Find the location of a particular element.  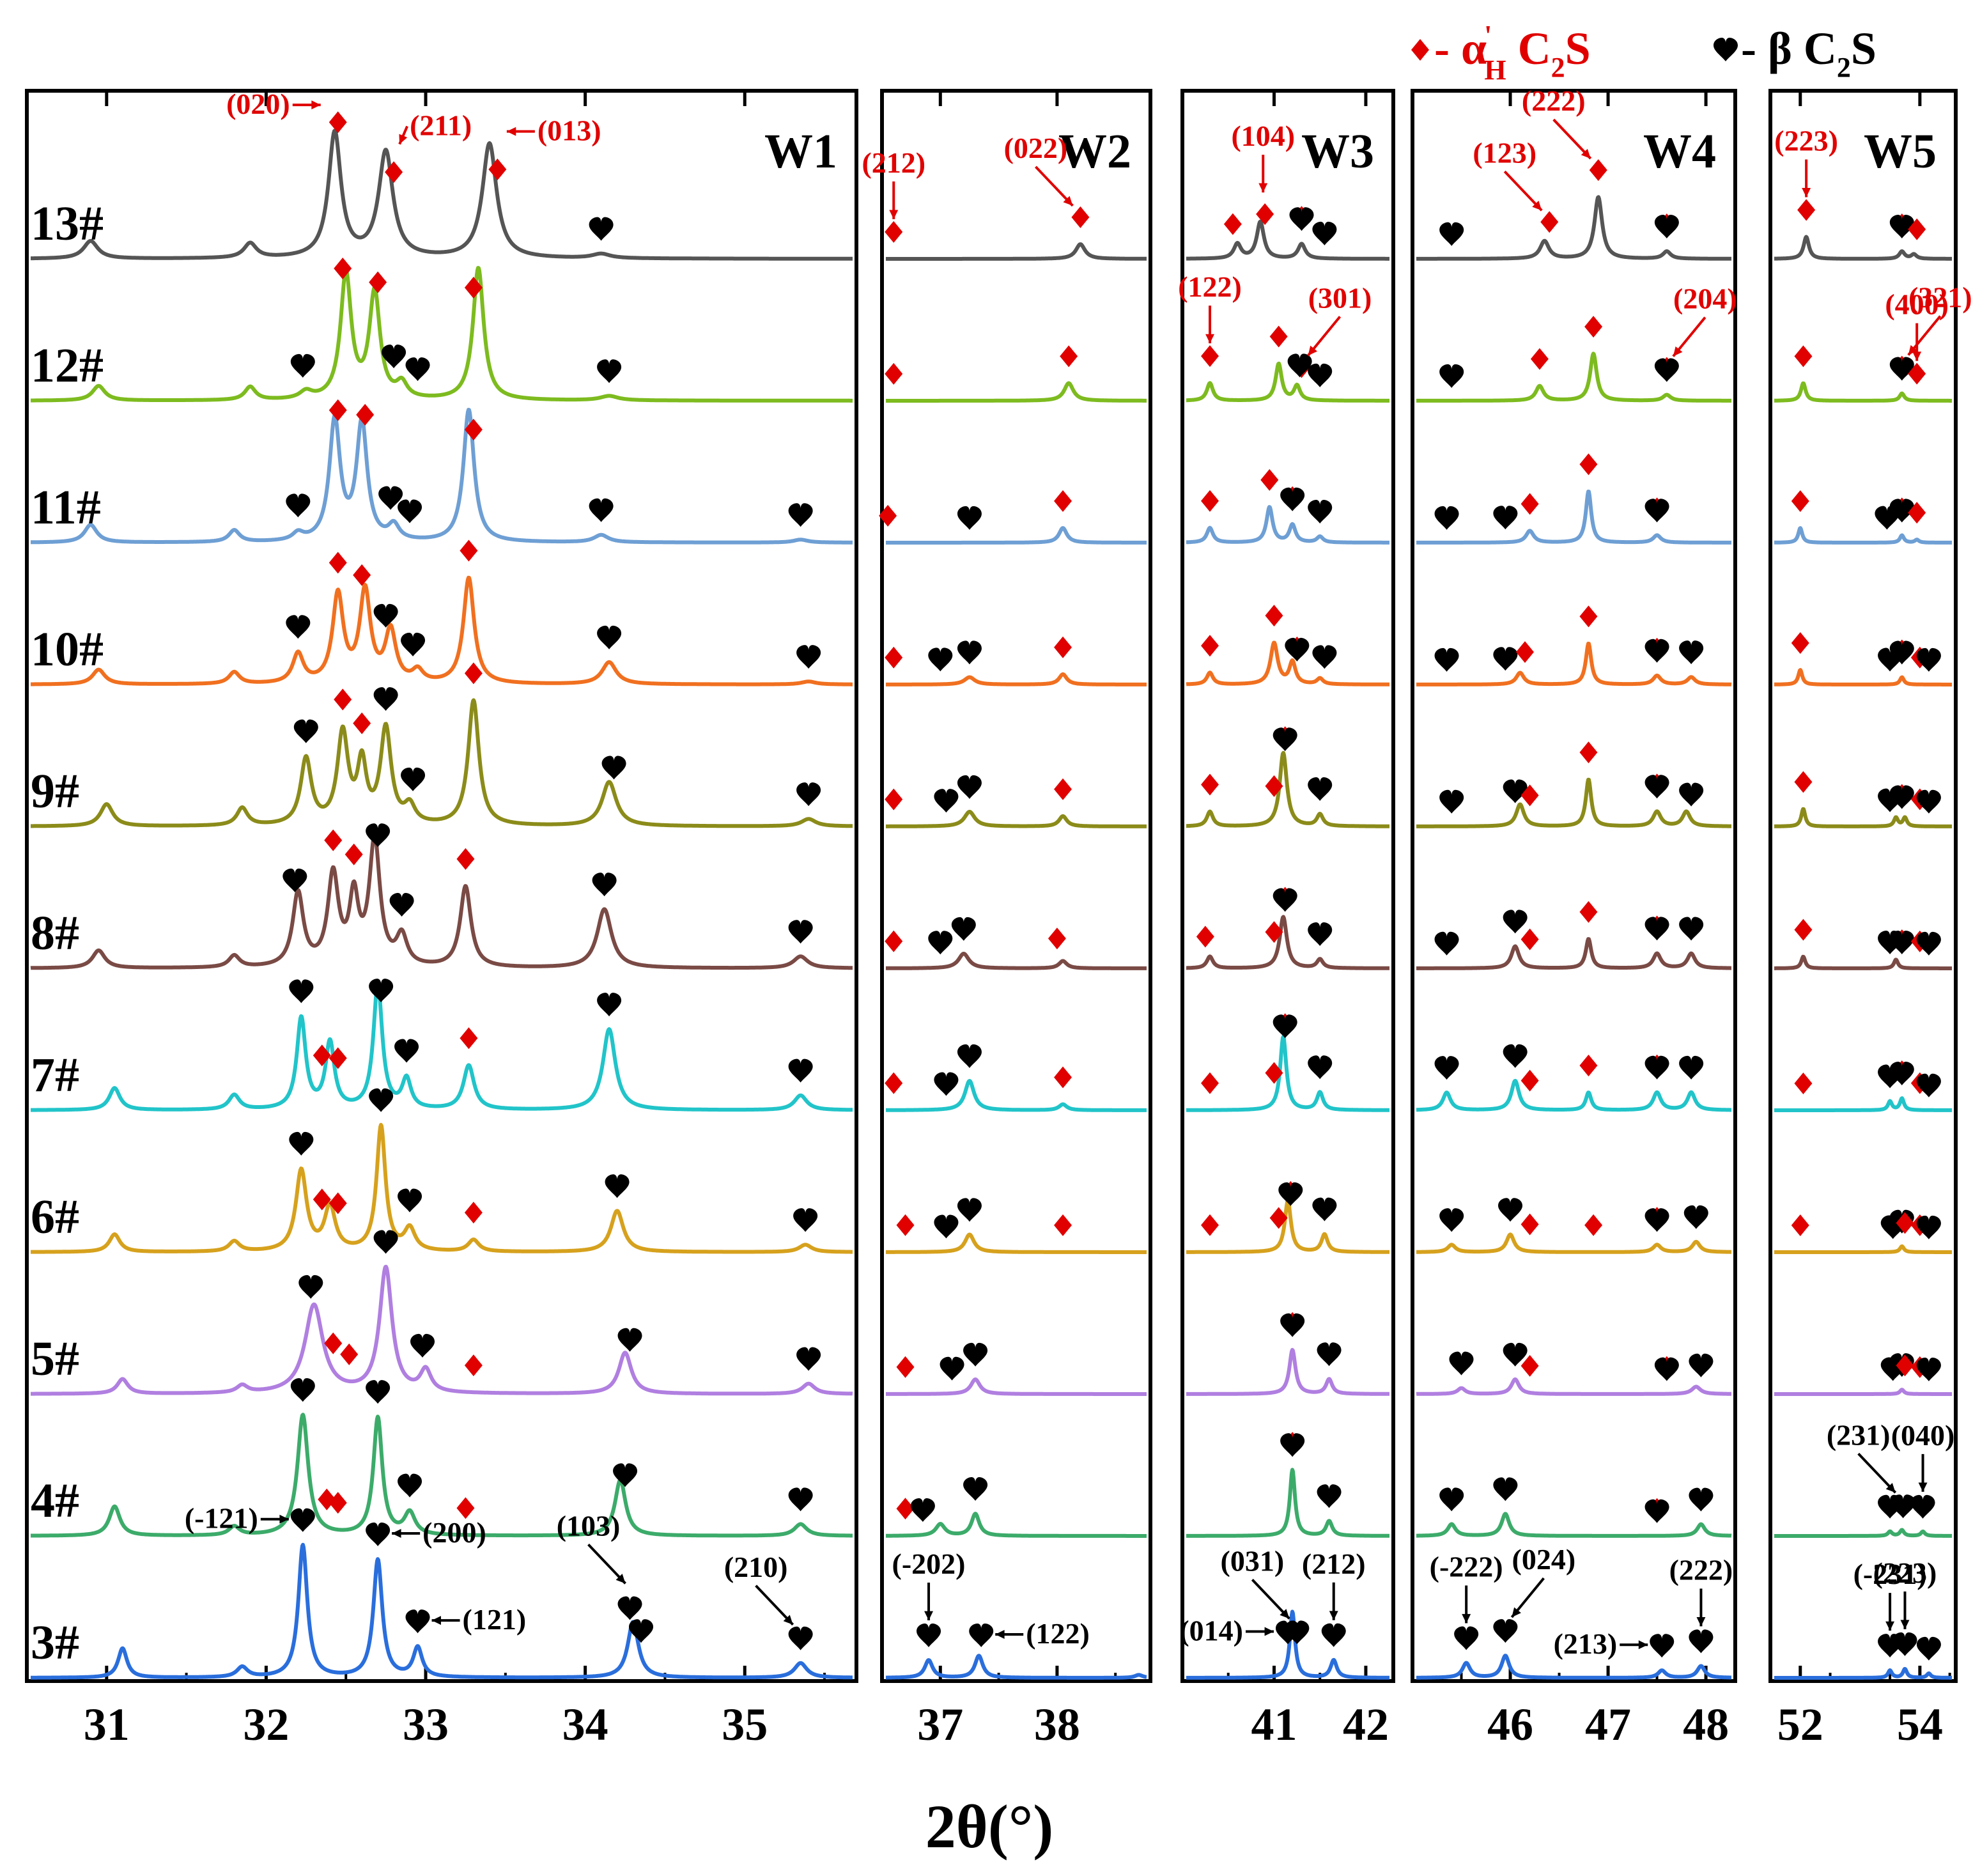

x-tick-label: 38 is located at coordinates (1057, 1725).